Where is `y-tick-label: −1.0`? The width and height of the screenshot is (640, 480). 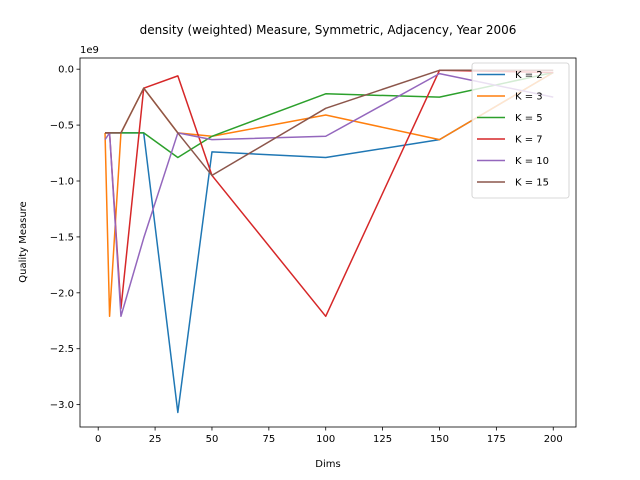
y-tick-label: −1.0 is located at coordinates (62, 182).